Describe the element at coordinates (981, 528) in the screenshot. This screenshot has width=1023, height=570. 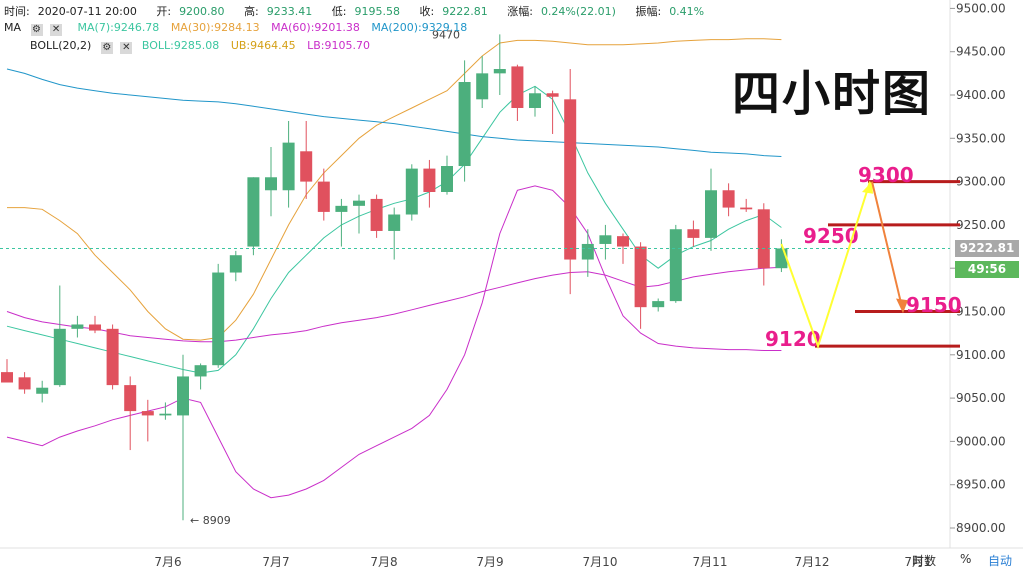
I see `y-tick-label: 8900.00` at that location.